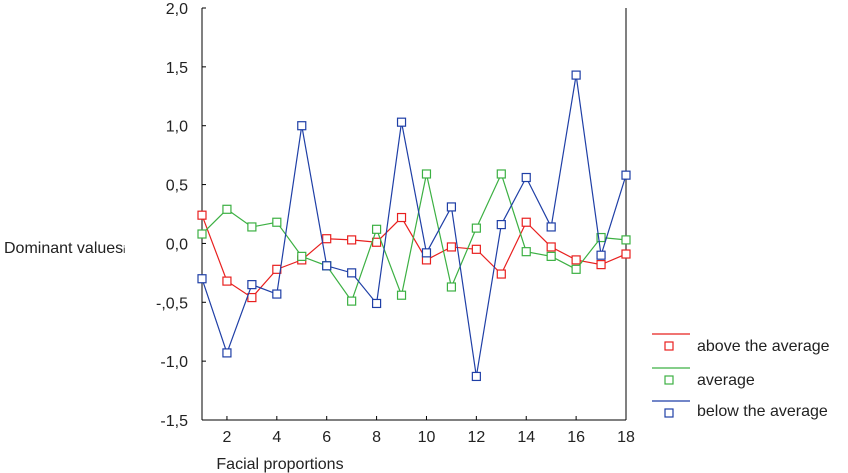 The image size is (848, 473). I want to click on y-axis-title: Dominant valuesi, so click(64, 248).